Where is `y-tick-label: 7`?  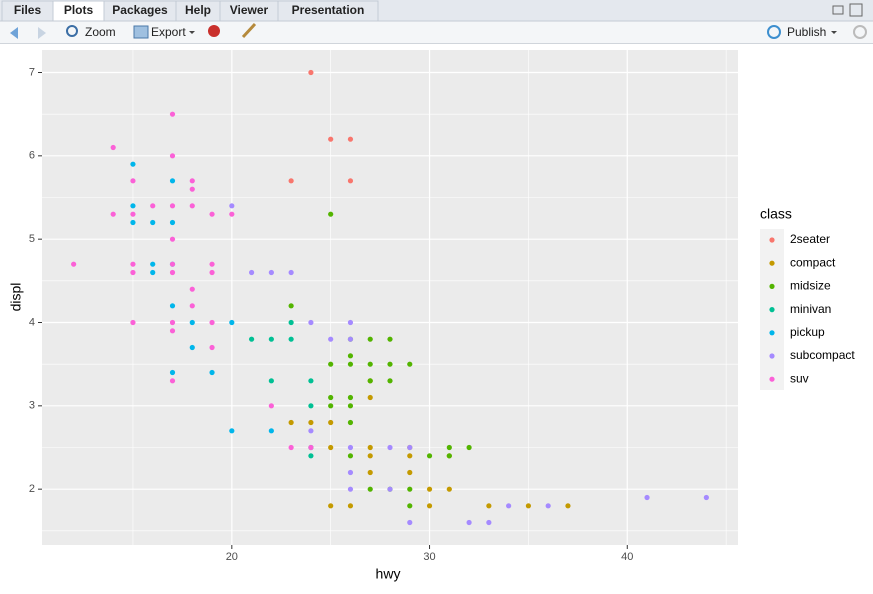 y-tick-label: 7 is located at coordinates (32, 72).